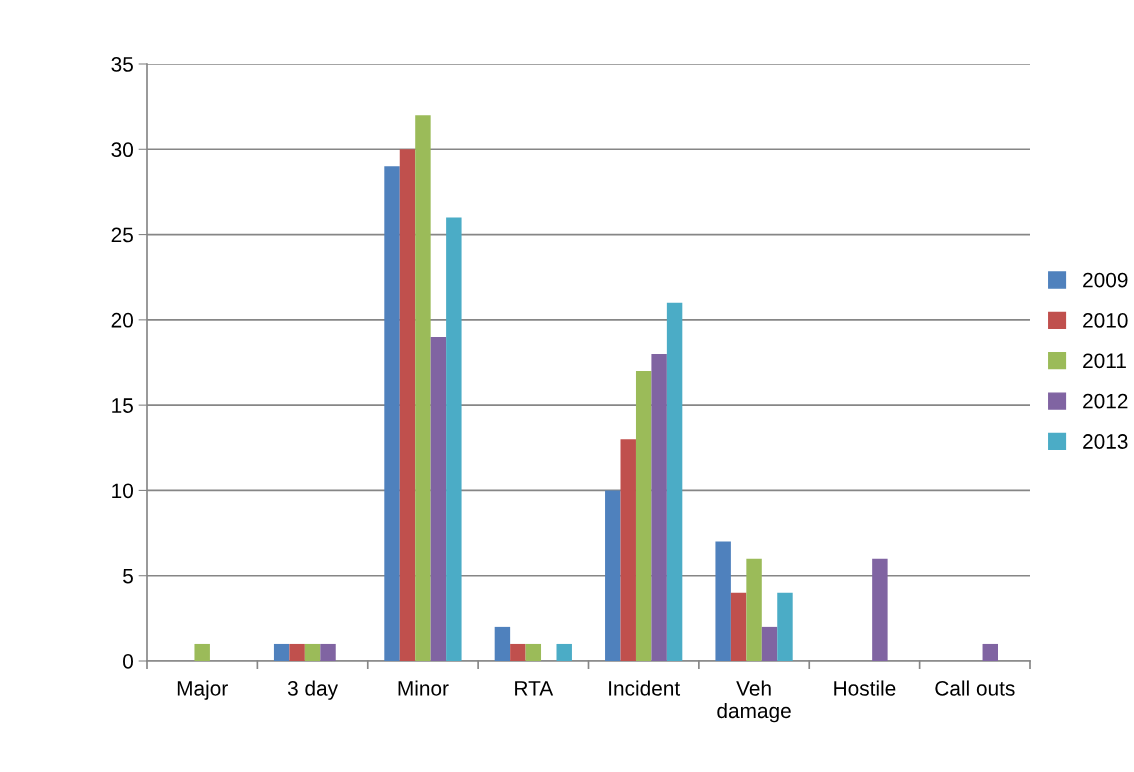 This screenshot has height=772, width=1134. I want to click on x-tick-label: Incident, so click(645, 688).